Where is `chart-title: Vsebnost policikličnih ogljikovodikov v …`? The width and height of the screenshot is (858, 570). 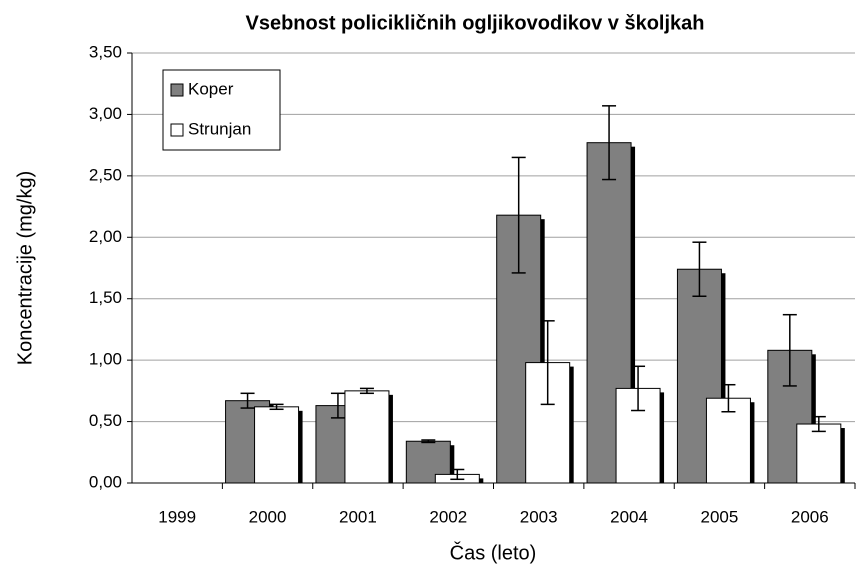 chart-title: Vsebnost policikličnih ogljikovodikov v … is located at coordinates (474, 23).